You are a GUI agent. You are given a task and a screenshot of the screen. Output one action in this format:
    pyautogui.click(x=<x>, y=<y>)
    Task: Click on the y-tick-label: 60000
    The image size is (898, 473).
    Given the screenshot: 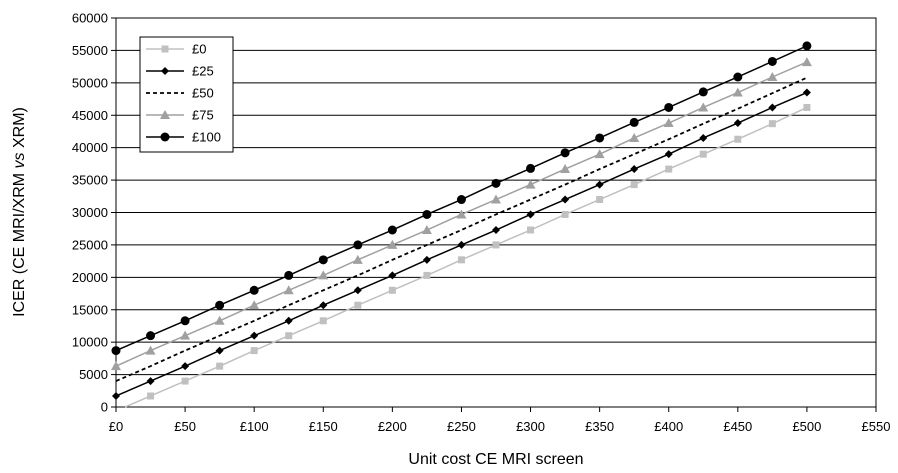 What is the action you would take?
    pyautogui.click(x=90, y=18)
    